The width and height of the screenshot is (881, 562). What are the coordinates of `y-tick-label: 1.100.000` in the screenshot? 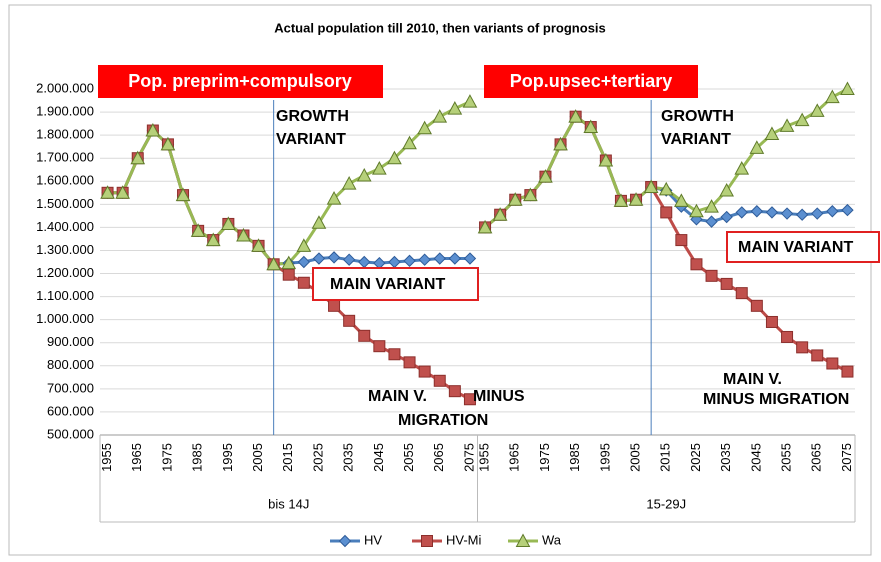 It's located at (65, 295).